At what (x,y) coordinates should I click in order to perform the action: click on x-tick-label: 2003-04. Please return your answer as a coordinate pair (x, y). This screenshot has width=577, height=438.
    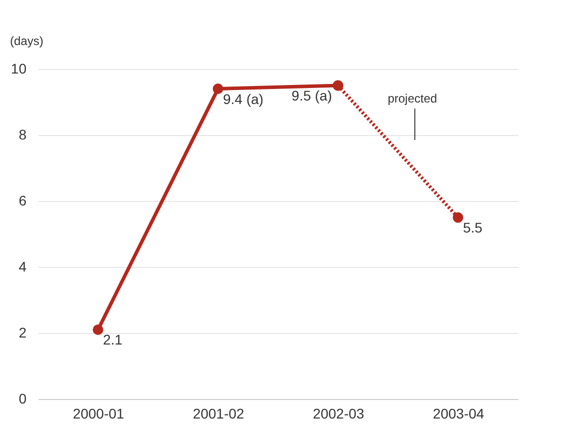
    Looking at the image, I should click on (458, 414).